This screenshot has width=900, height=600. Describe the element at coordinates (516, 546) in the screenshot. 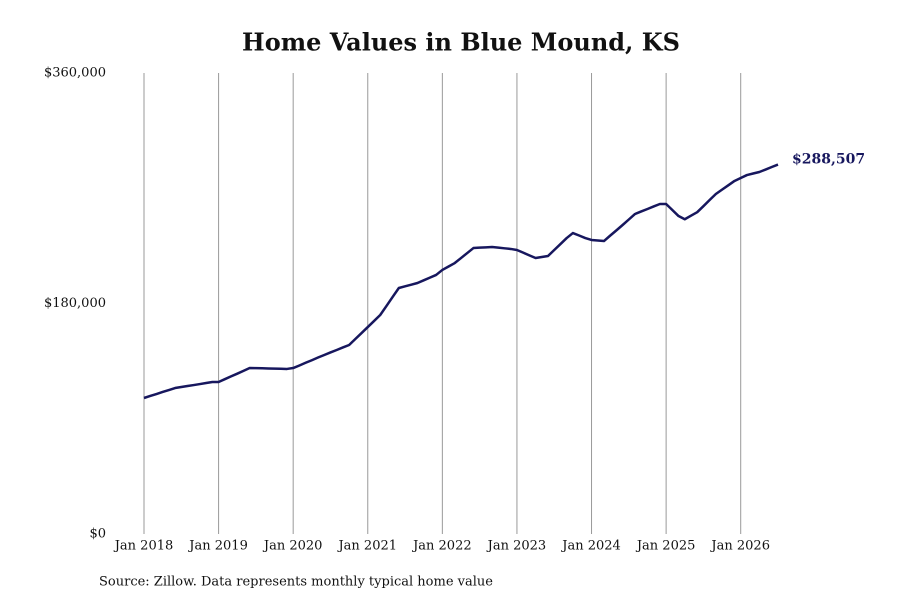

I see `x-tick-label: Jan 2023` at that location.